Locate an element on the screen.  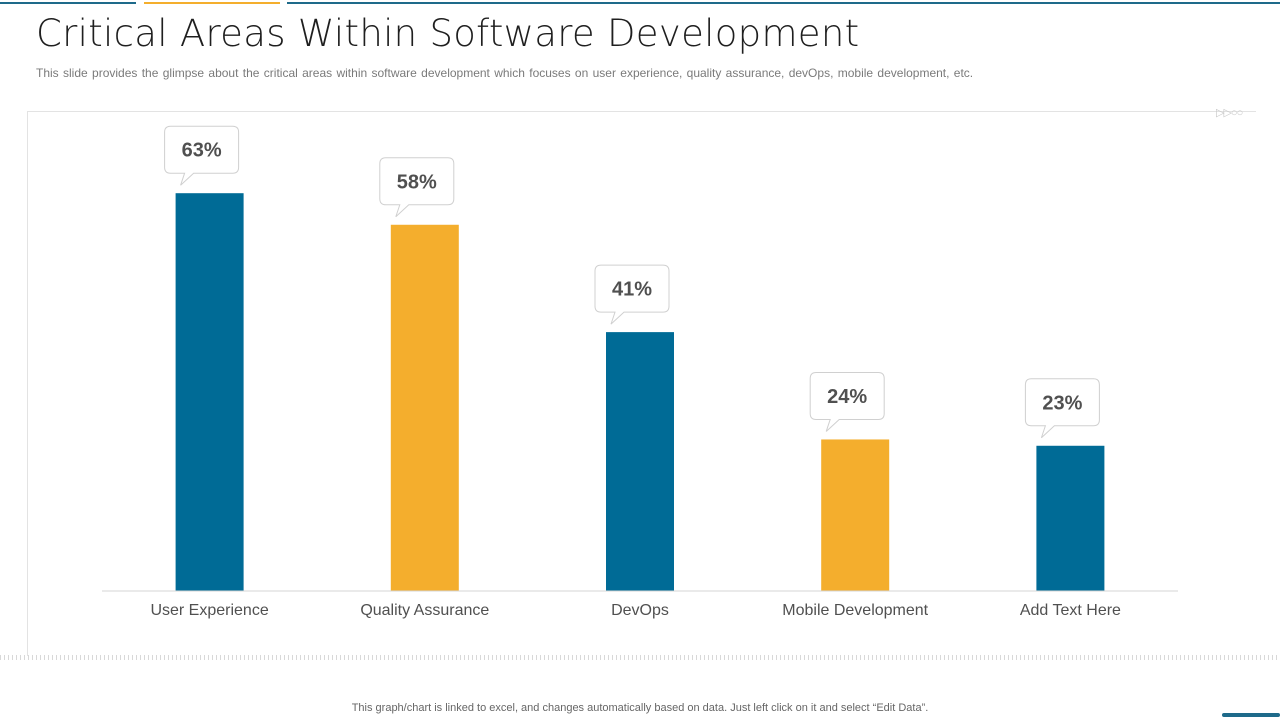
data-label-2: 41% is located at coordinates (632, 290).